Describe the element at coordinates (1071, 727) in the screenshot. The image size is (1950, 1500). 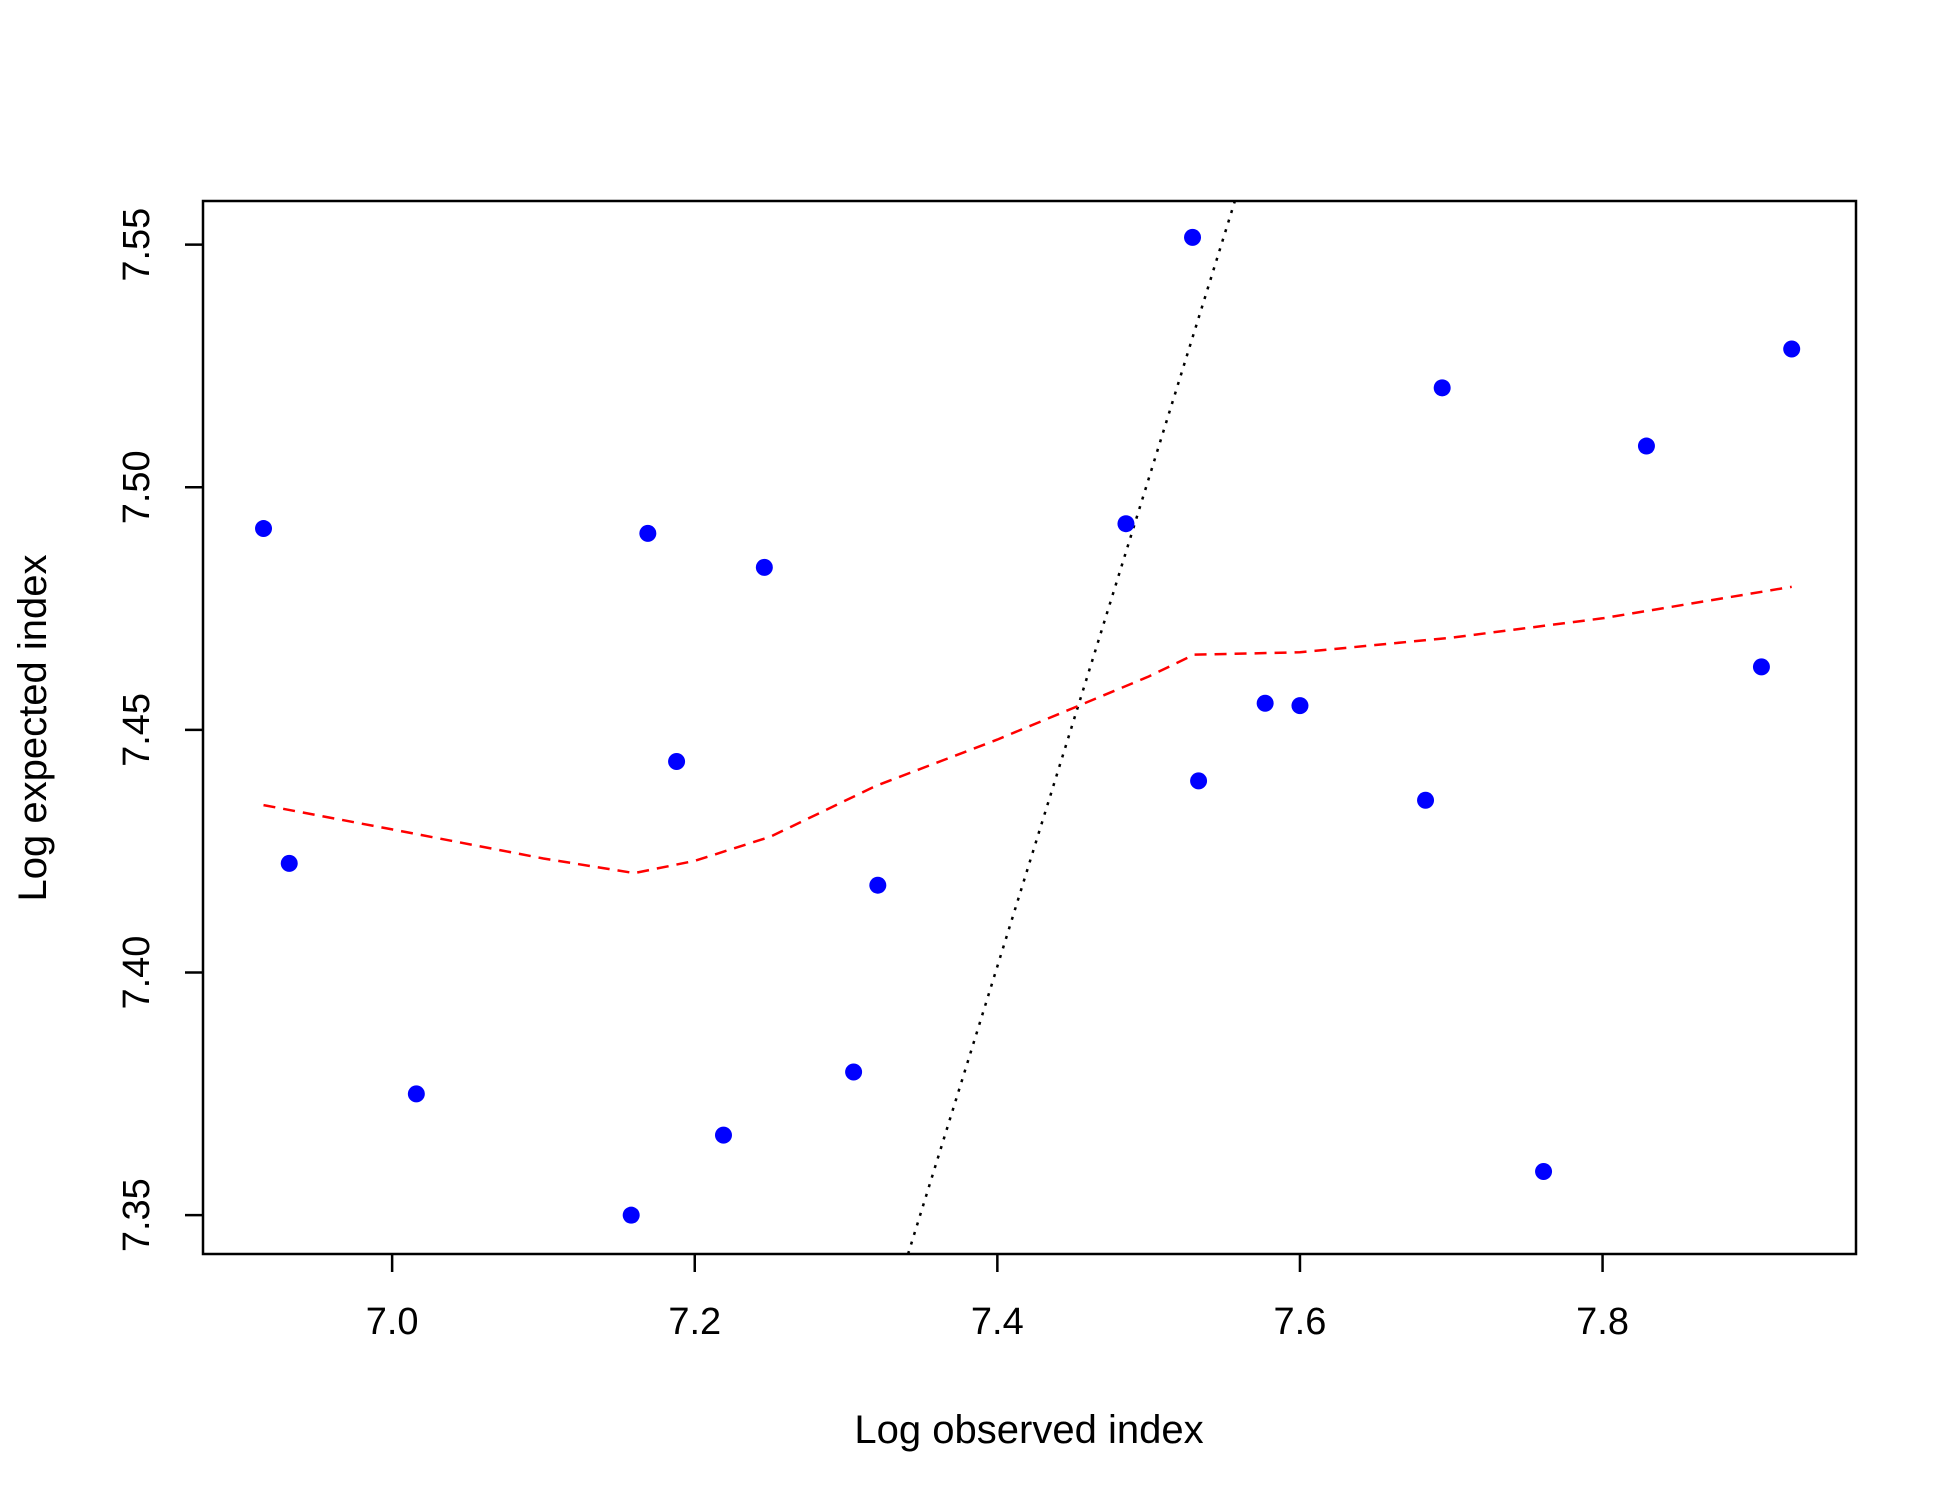
I see `reference-line` at that location.